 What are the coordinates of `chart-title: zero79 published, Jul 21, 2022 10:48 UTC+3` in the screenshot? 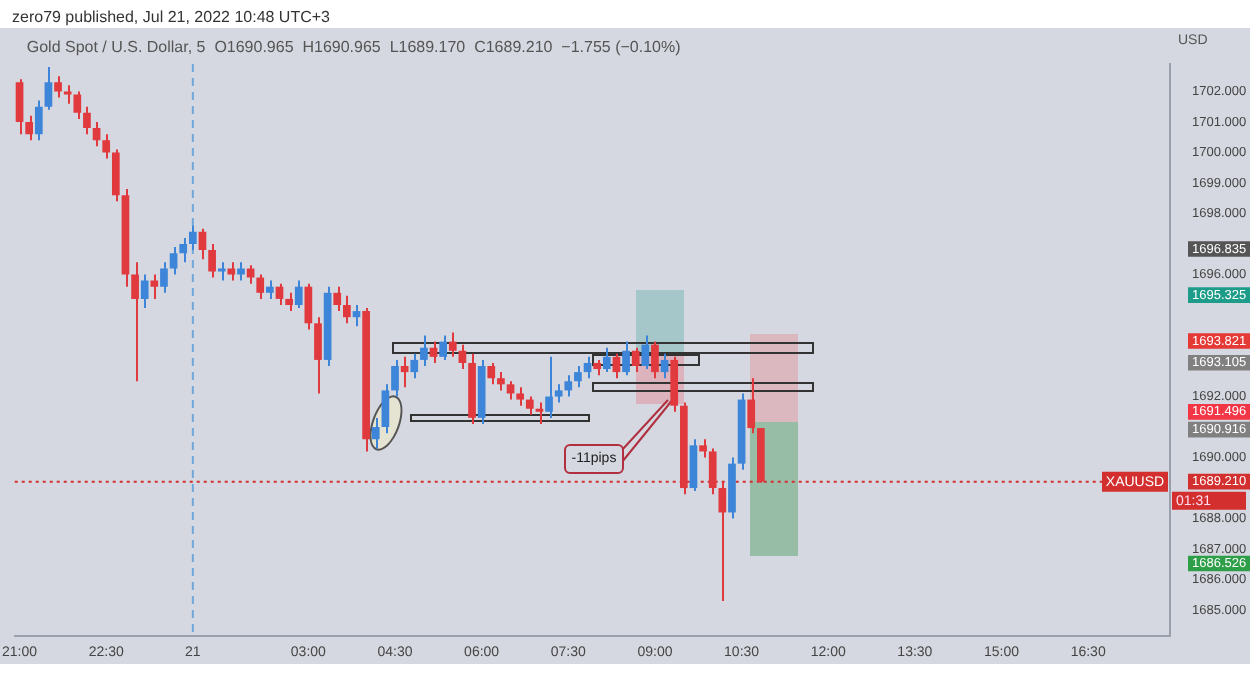 It's located at (171, 17).